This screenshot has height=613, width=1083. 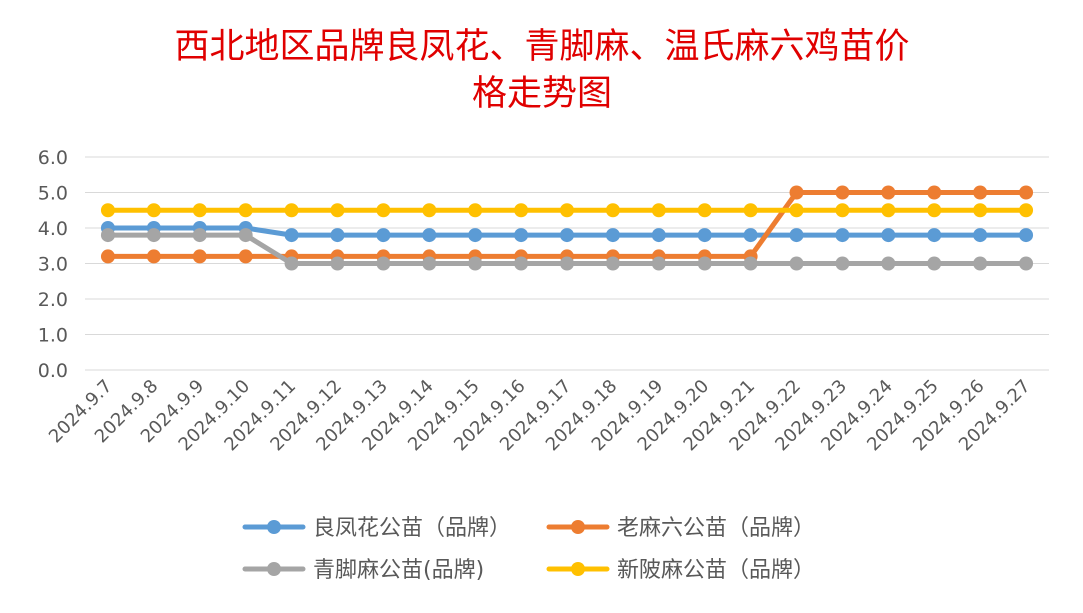 I want to click on legend-entry: 良凤花公苗（品牌）, so click(x=376, y=528).